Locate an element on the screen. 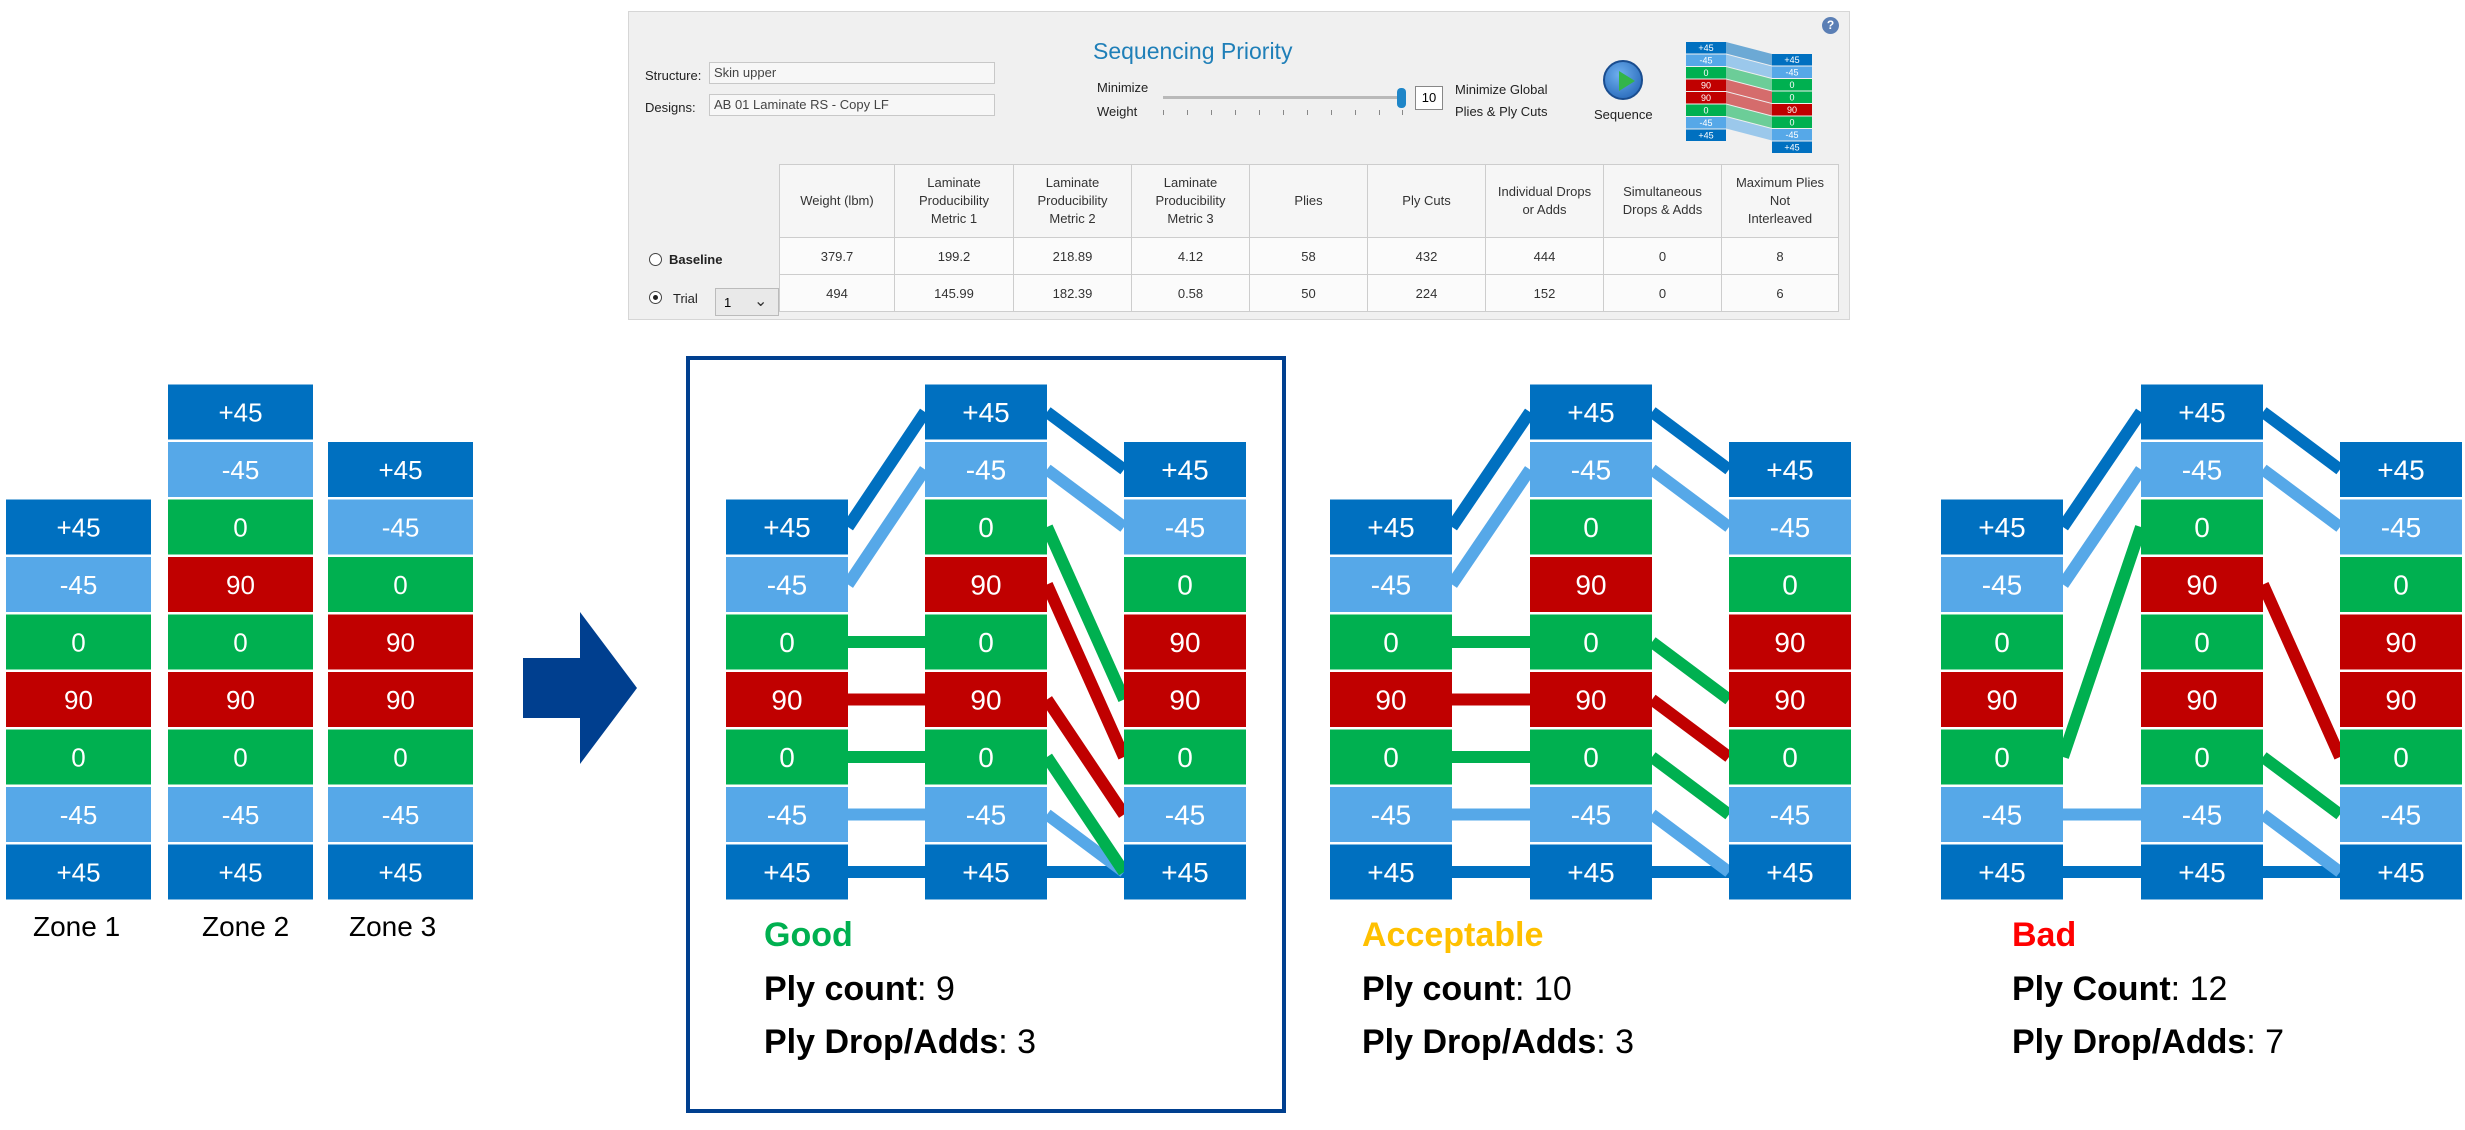 The image size is (2465, 1130). sequence-label: Sequence is located at coordinates (1623, 114).